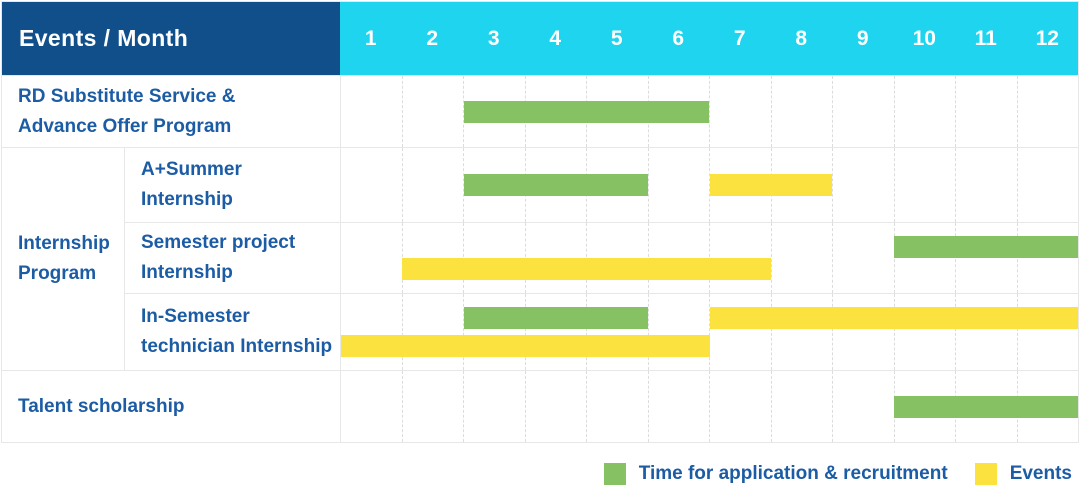 This screenshot has height=494, width=1080. What do you see at coordinates (370, 38) in the screenshot?
I see `month-header-cell: 1` at bounding box center [370, 38].